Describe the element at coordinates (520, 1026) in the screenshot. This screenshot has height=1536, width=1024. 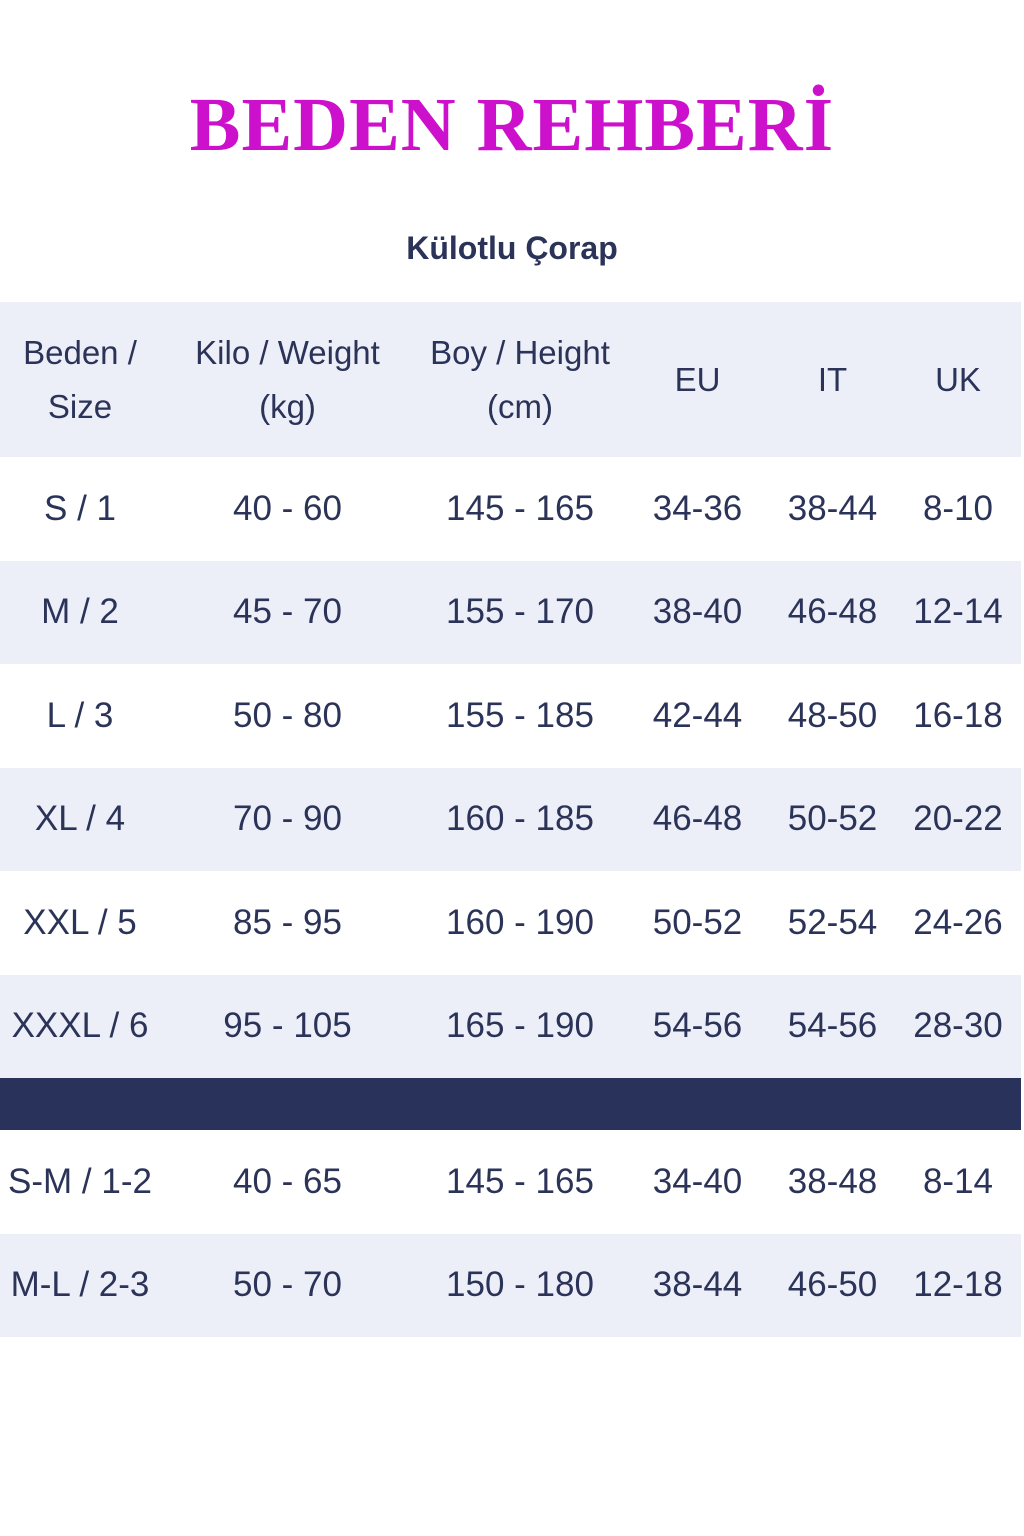
I see `cell-height: 165 - 190` at that location.